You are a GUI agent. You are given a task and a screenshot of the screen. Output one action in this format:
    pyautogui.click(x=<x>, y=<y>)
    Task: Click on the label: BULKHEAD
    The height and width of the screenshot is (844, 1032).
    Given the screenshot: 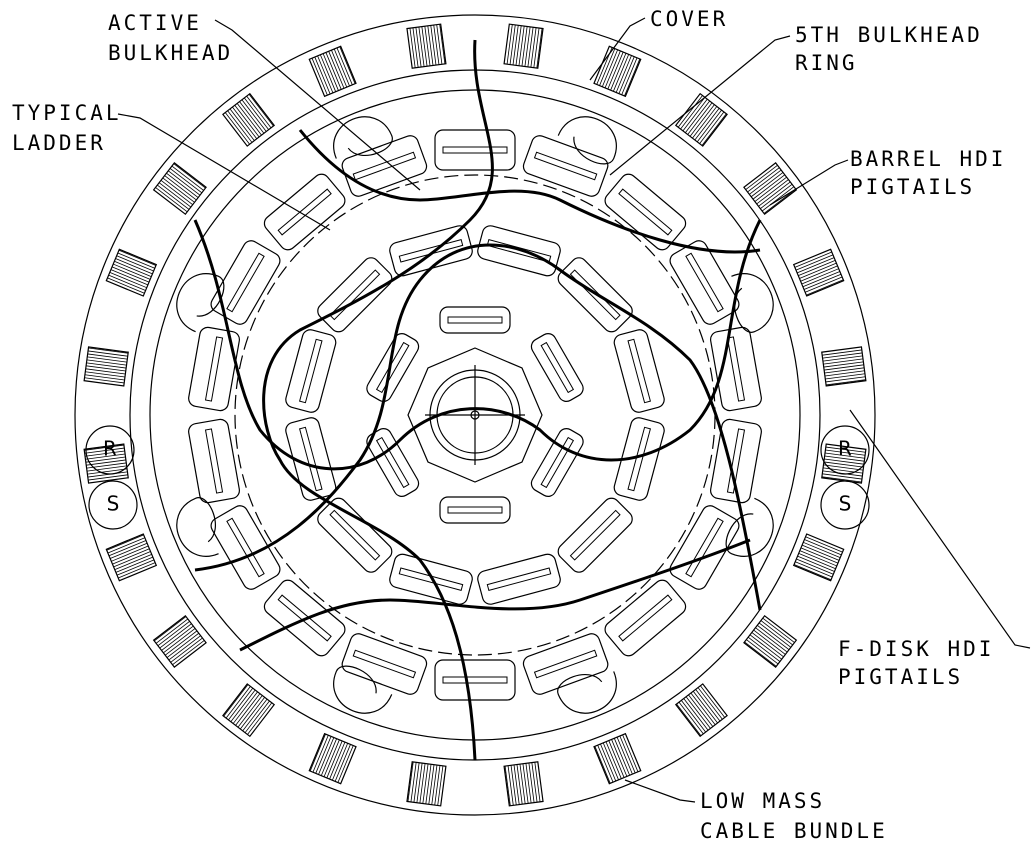 What is the action you would take?
    pyautogui.click(x=170, y=53)
    